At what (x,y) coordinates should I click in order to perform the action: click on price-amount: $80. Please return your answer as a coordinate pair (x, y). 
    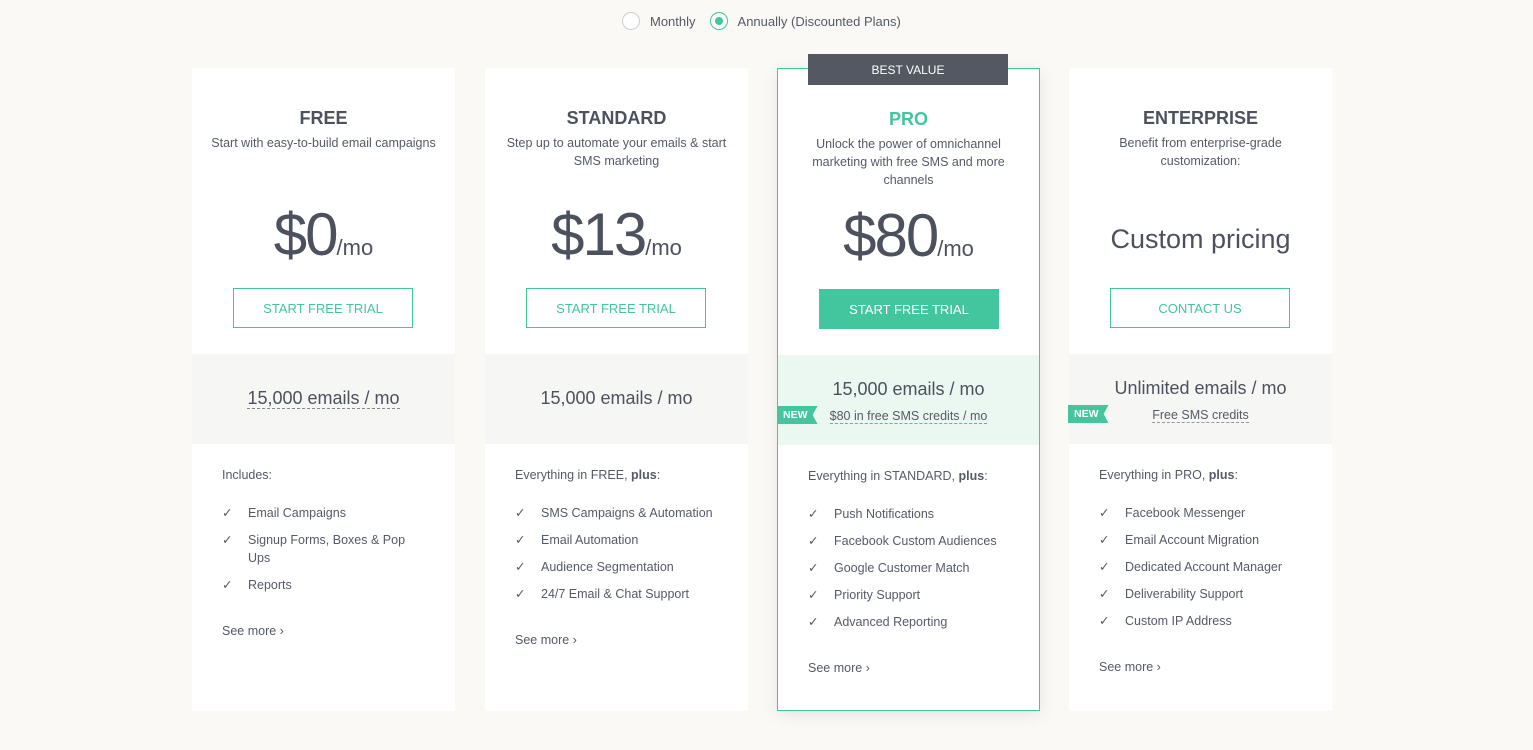
    Looking at the image, I should click on (891, 235).